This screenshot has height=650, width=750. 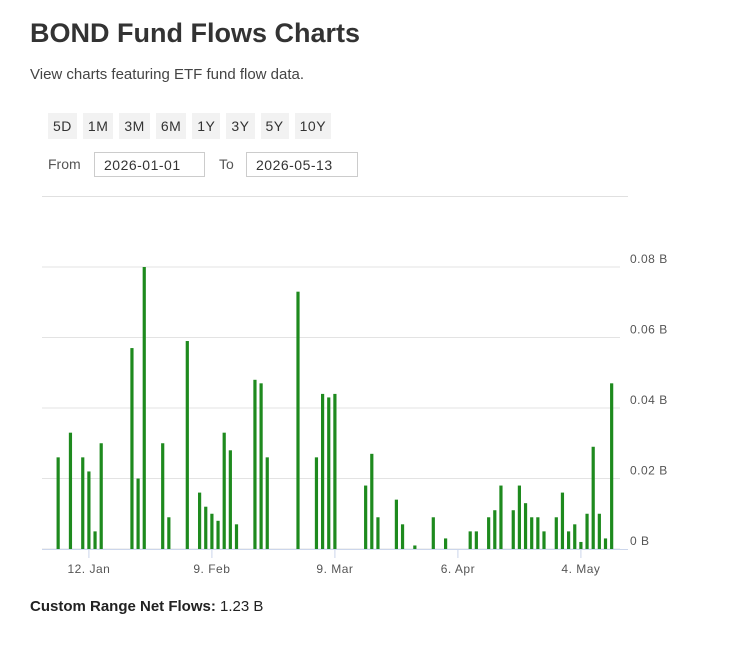 What do you see at coordinates (302, 164) in the screenshot?
I see `to-input: 2026-05-13` at bounding box center [302, 164].